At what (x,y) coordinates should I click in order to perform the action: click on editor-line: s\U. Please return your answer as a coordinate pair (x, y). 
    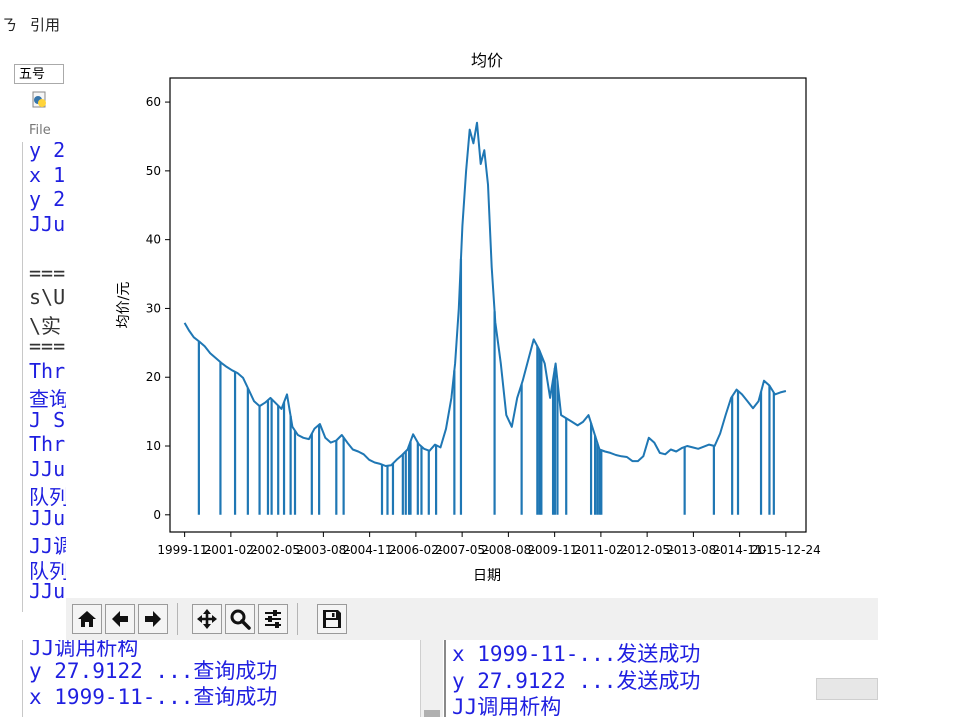
    Looking at the image, I should click on (47, 297).